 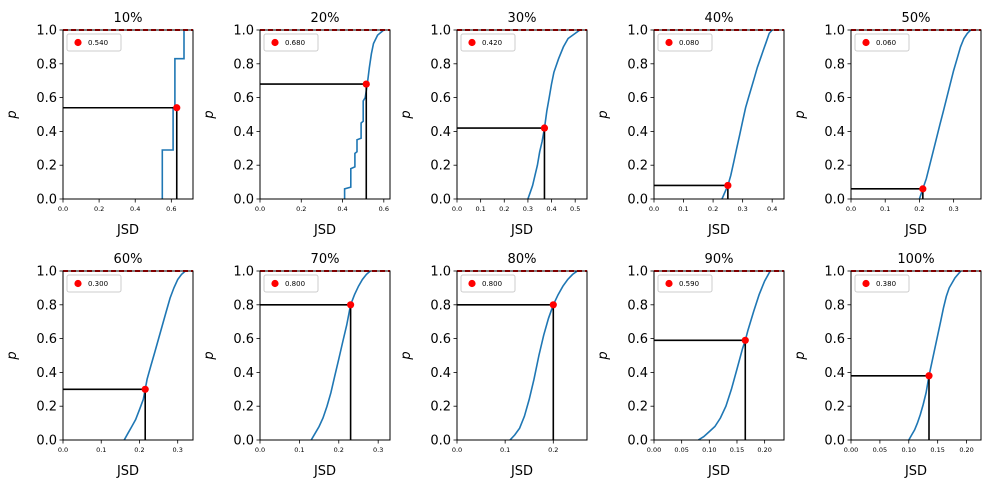 What do you see at coordinates (915, 259) in the screenshot?
I see `subplot-title: 100%` at bounding box center [915, 259].